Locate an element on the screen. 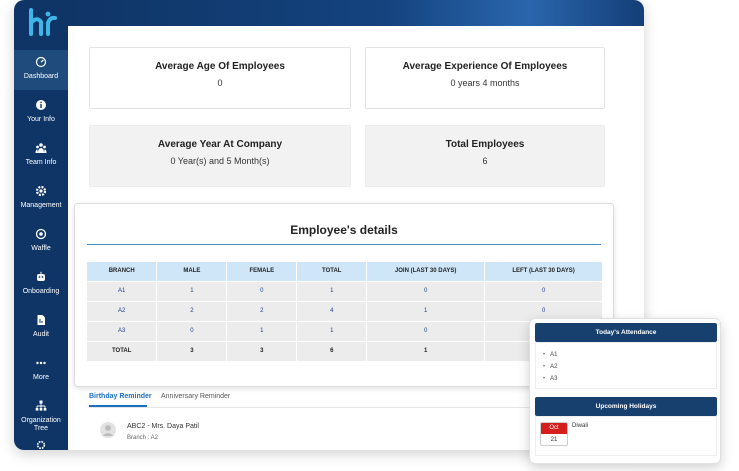 The width and height of the screenshot is (739, 471). sidebar-item-management: Management is located at coordinates (41, 199).